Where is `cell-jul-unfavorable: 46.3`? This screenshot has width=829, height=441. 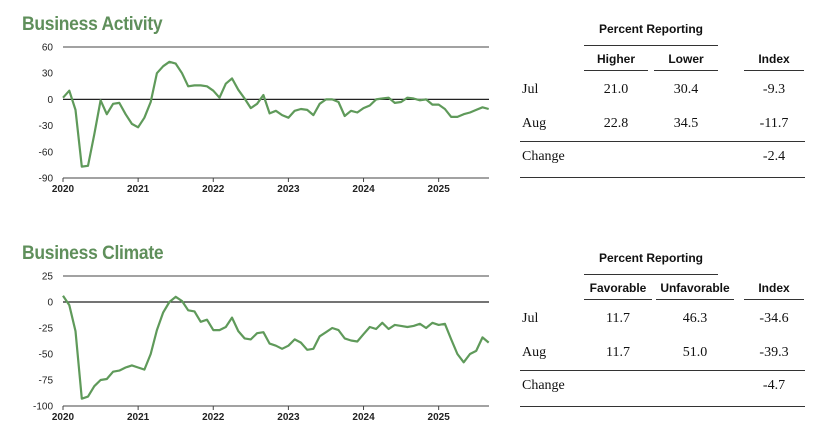
cell-jul-unfavorable: 46.3 is located at coordinates (695, 318).